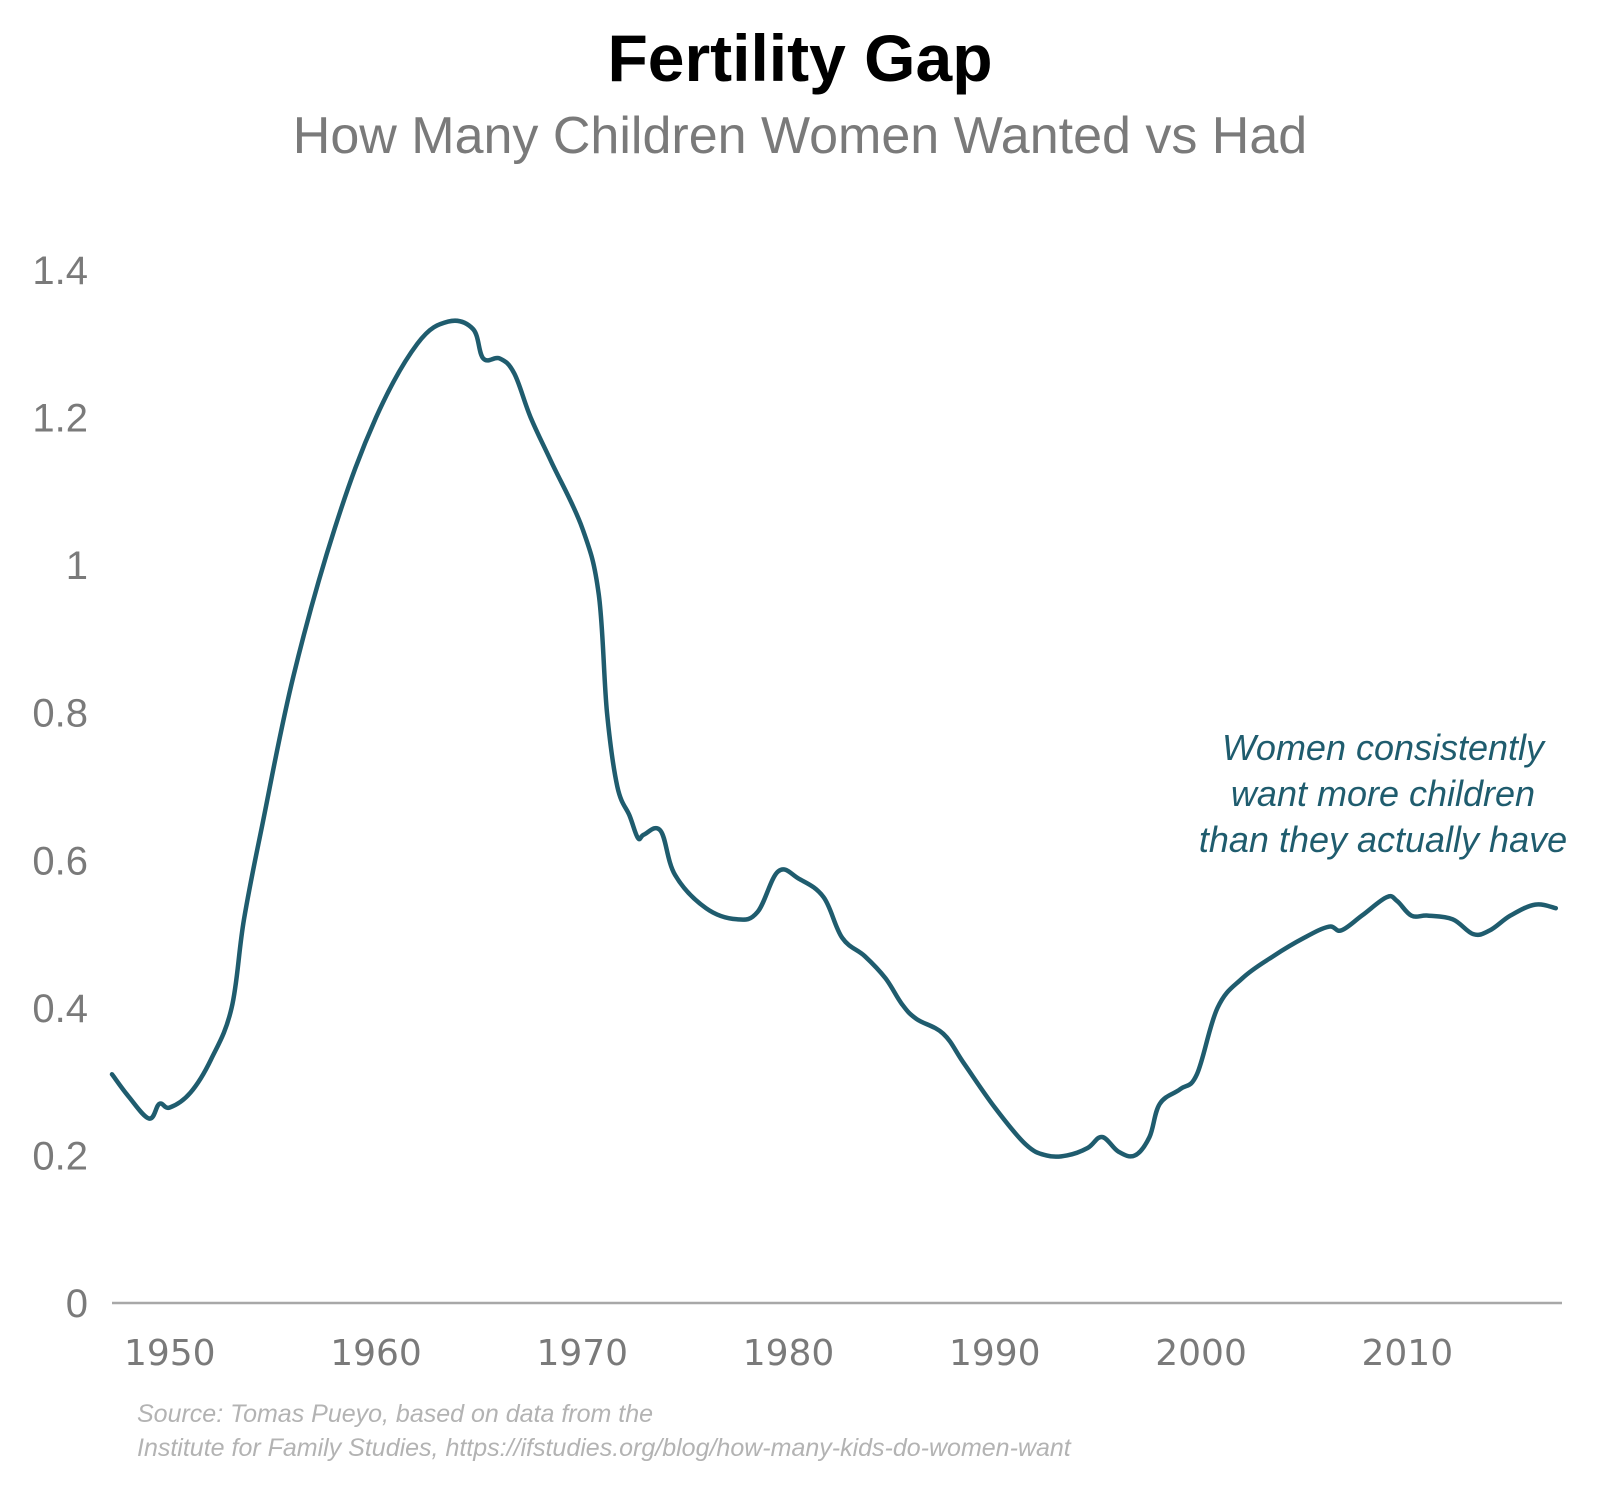 The height and width of the screenshot is (1491, 1600). What do you see at coordinates (60, 1156) in the screenshot?
I see `y-tick-label: 0.2` at bounding box center [60, 1156].